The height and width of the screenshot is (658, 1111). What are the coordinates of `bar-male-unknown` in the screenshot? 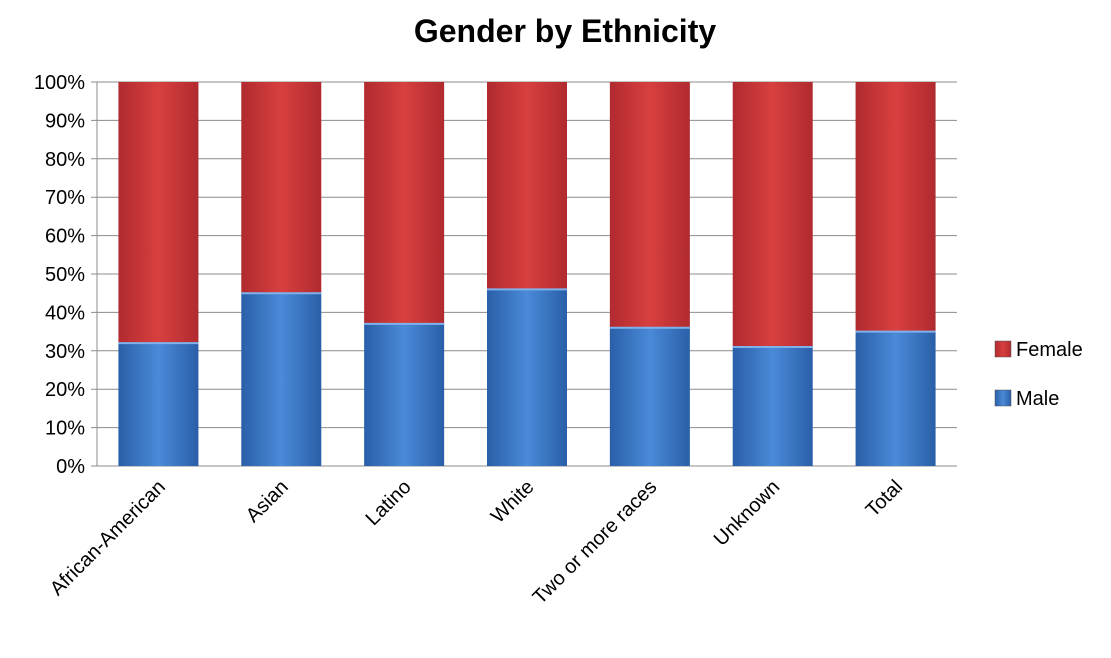 It's located at (772, 406).